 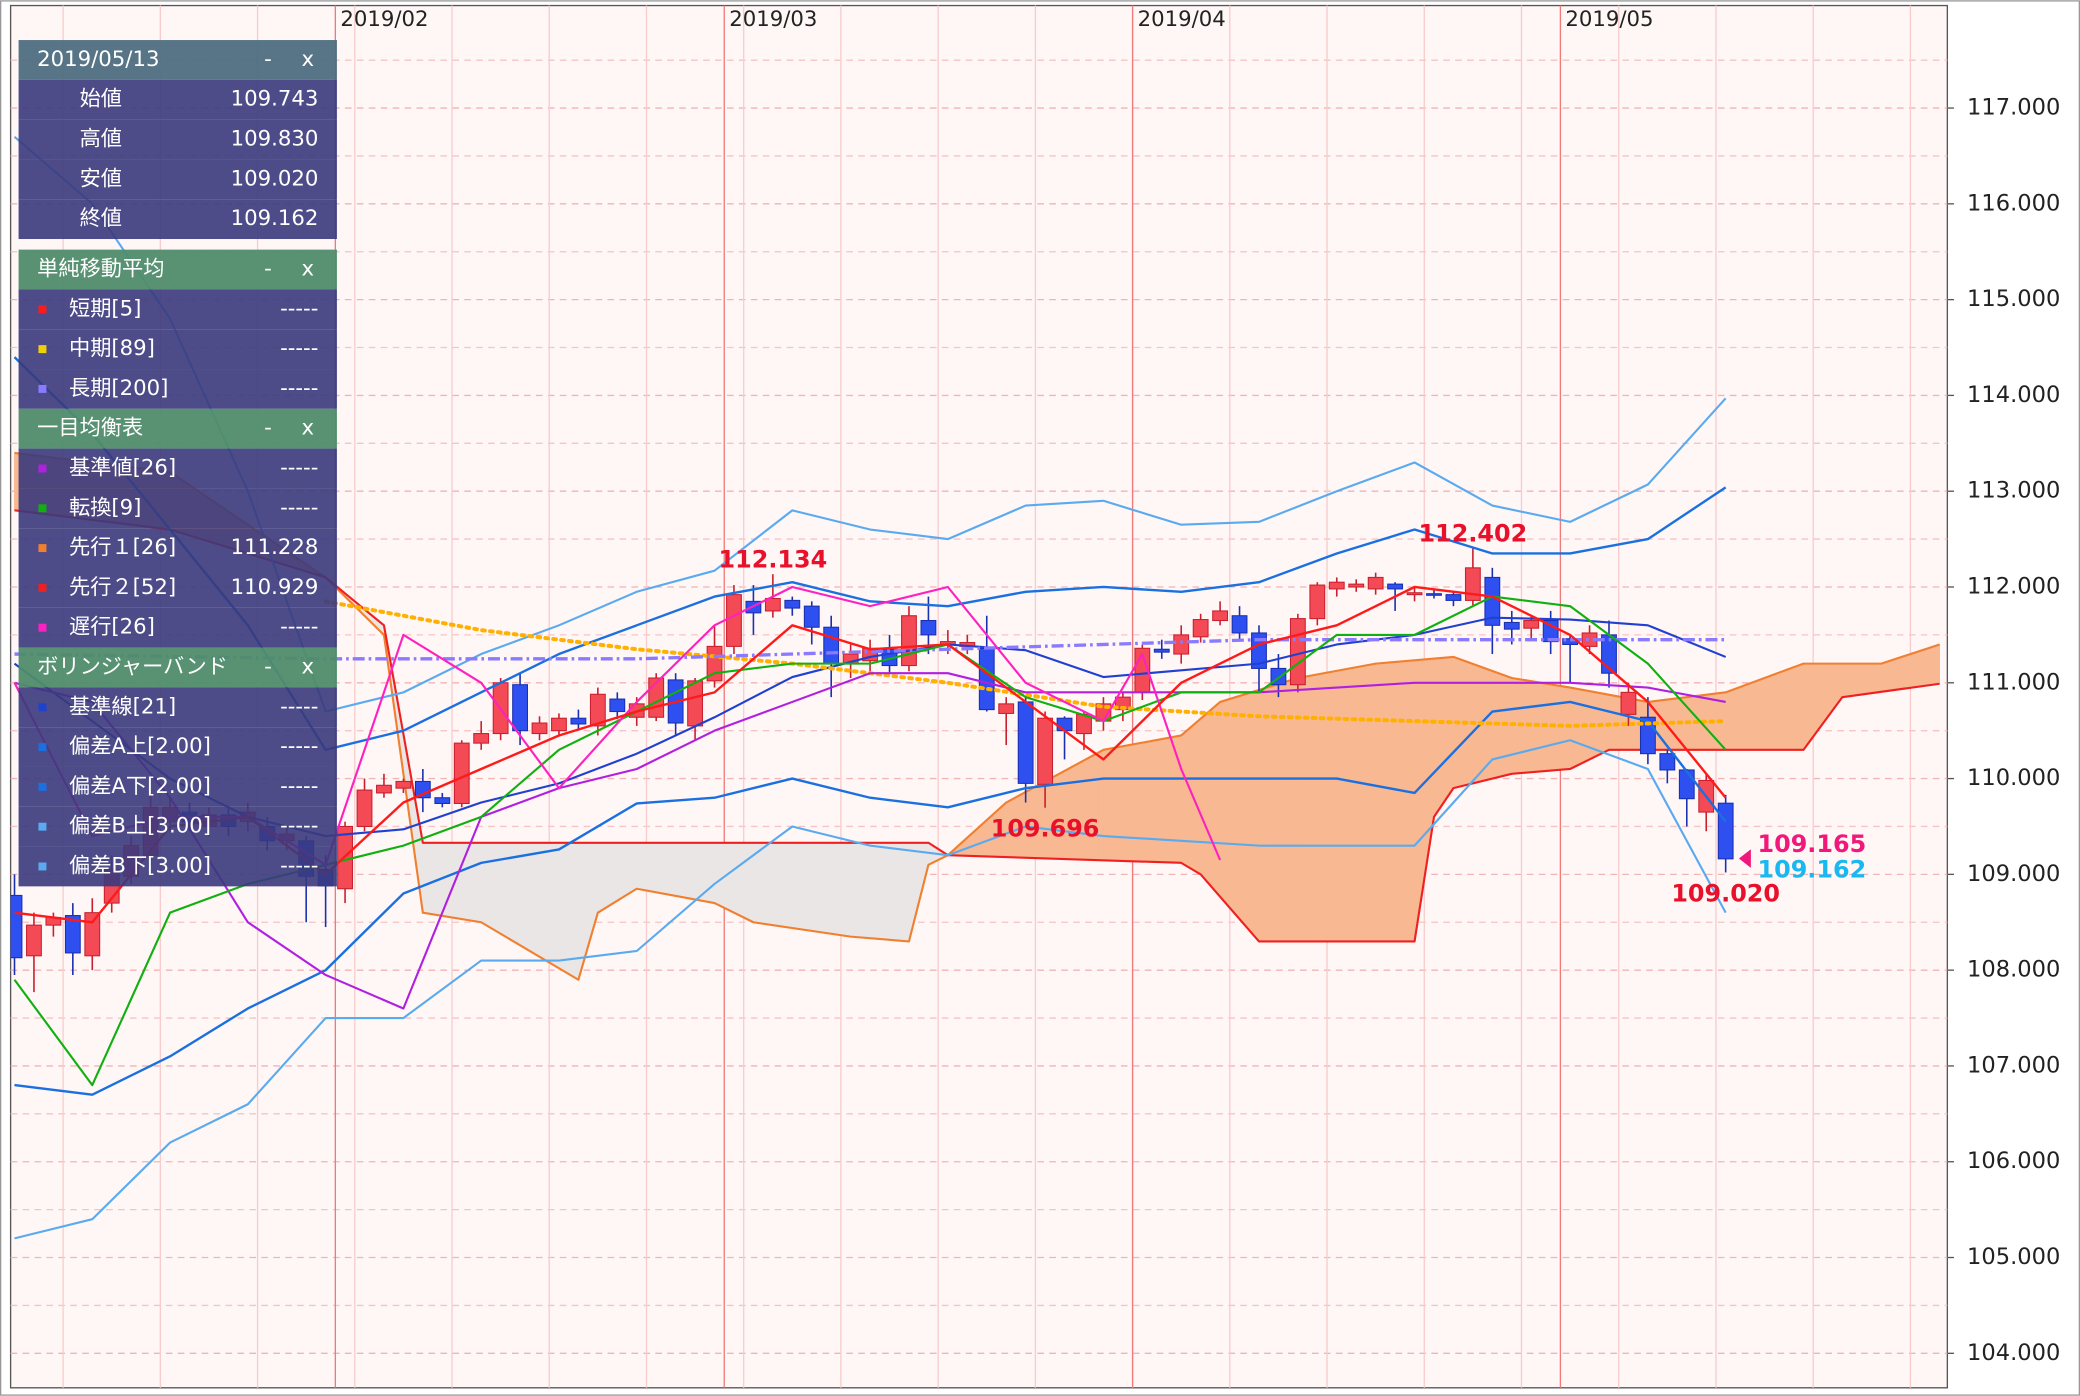 I want to click on panel-label: 短期[5], so click(x=105, y=308).